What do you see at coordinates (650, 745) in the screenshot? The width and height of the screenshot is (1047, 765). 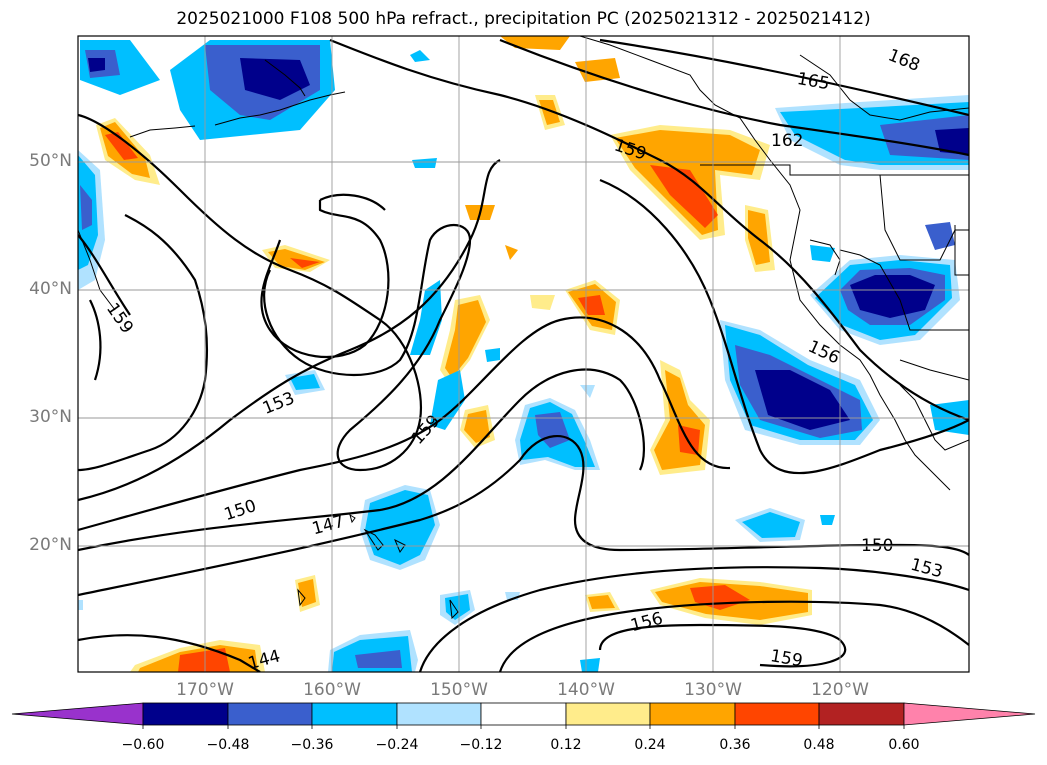 I see `colorbar-tick-7: 0.24` at bounding box center [650, 745].